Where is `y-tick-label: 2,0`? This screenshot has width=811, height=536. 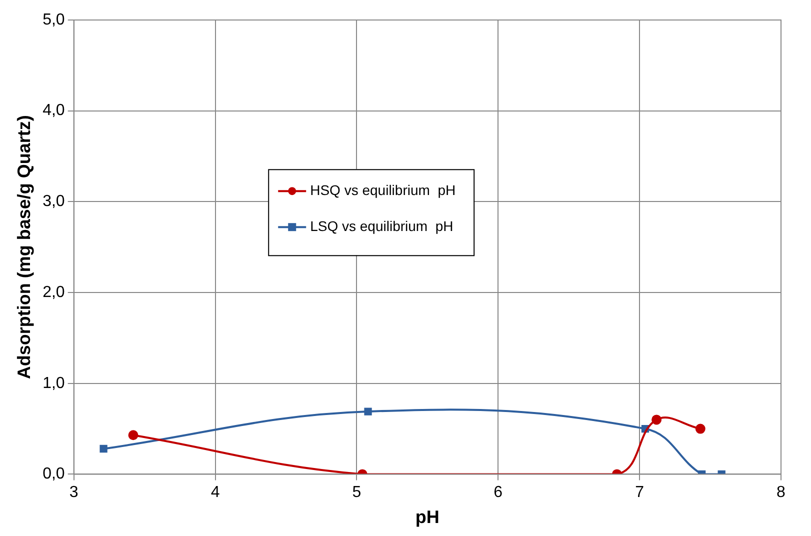 y-tick-label: 2,0 is located at coordinates (53, 292).